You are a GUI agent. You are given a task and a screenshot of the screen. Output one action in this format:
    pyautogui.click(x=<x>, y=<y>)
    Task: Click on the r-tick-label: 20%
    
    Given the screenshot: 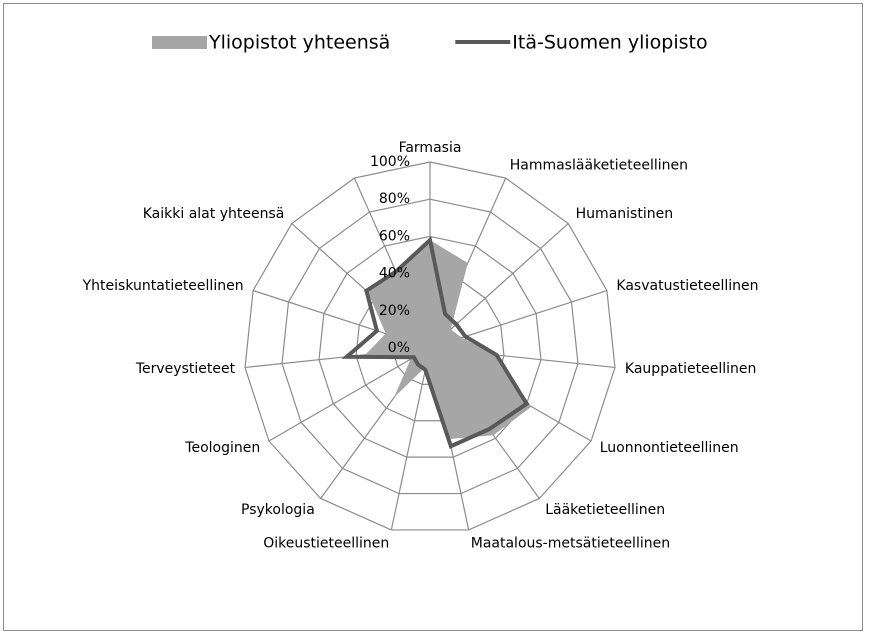 What is the action you would take?
    pyautogui.click(x=394, y=311)
    